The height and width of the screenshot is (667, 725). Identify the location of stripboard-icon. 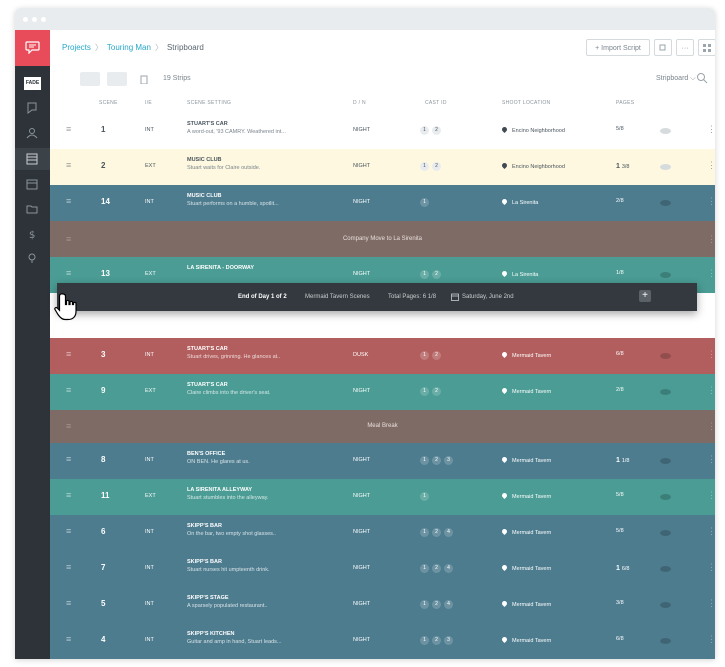
(32, 159).